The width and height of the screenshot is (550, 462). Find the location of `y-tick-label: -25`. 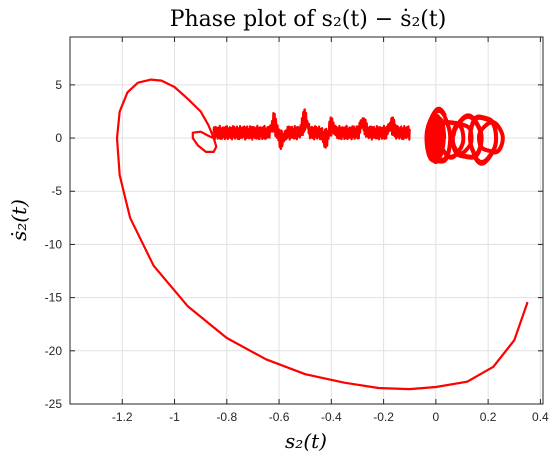

y-tick-label: -25 is located at coordinates (54, 404).